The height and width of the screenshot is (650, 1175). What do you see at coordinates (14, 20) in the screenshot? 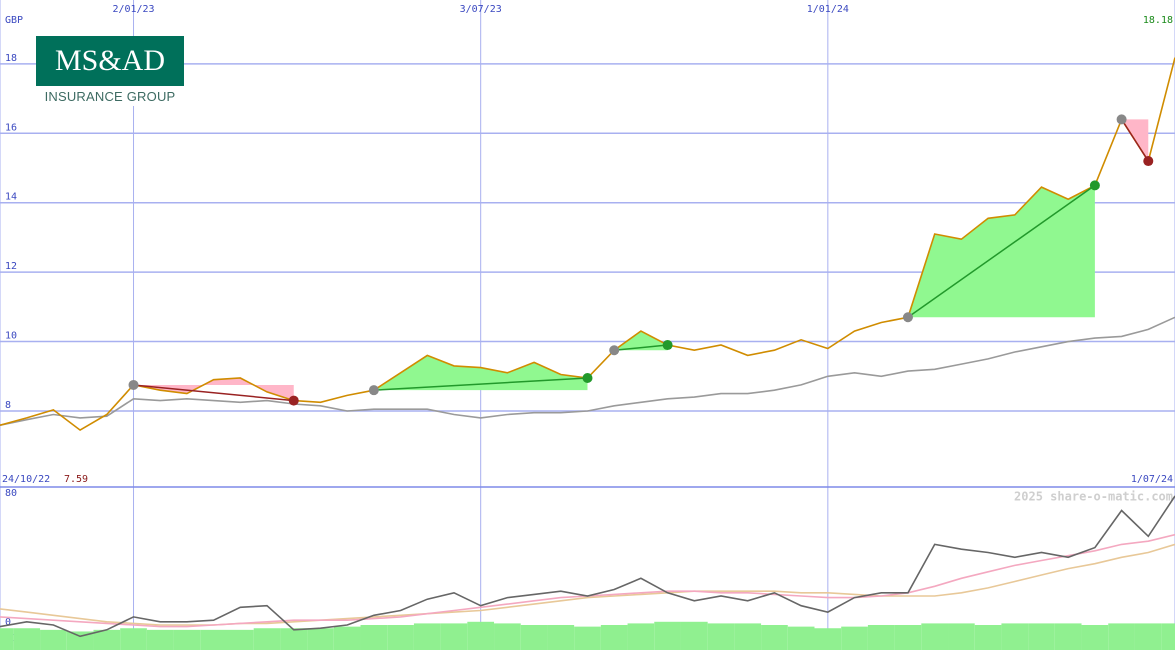
I see `y-axis-label: GBP` at bounding box center [14, 20].